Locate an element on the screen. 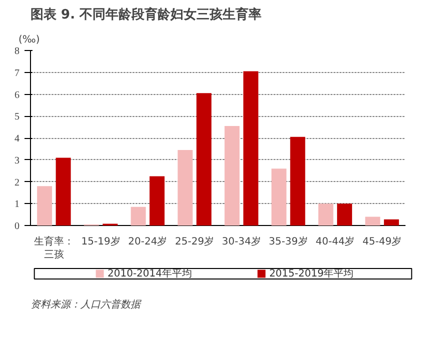 Image resolution: width=433 pixels, height=349 pixels. y-tick-label: 3 is located at coordinates (17, 160).